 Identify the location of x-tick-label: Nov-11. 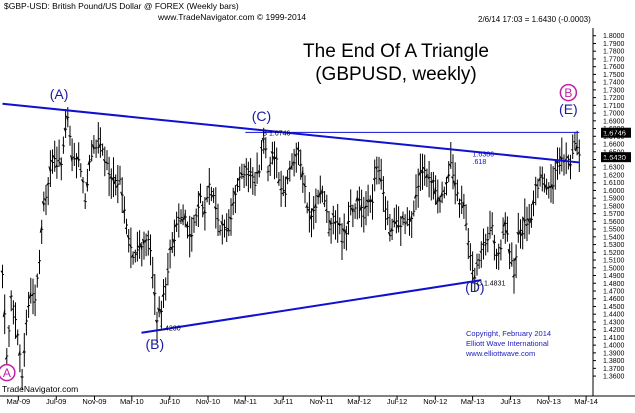
(322, 401).